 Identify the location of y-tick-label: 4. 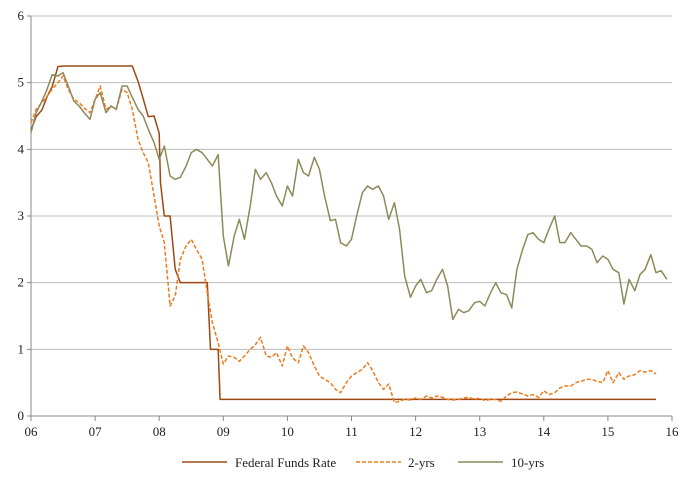
(21, 148).